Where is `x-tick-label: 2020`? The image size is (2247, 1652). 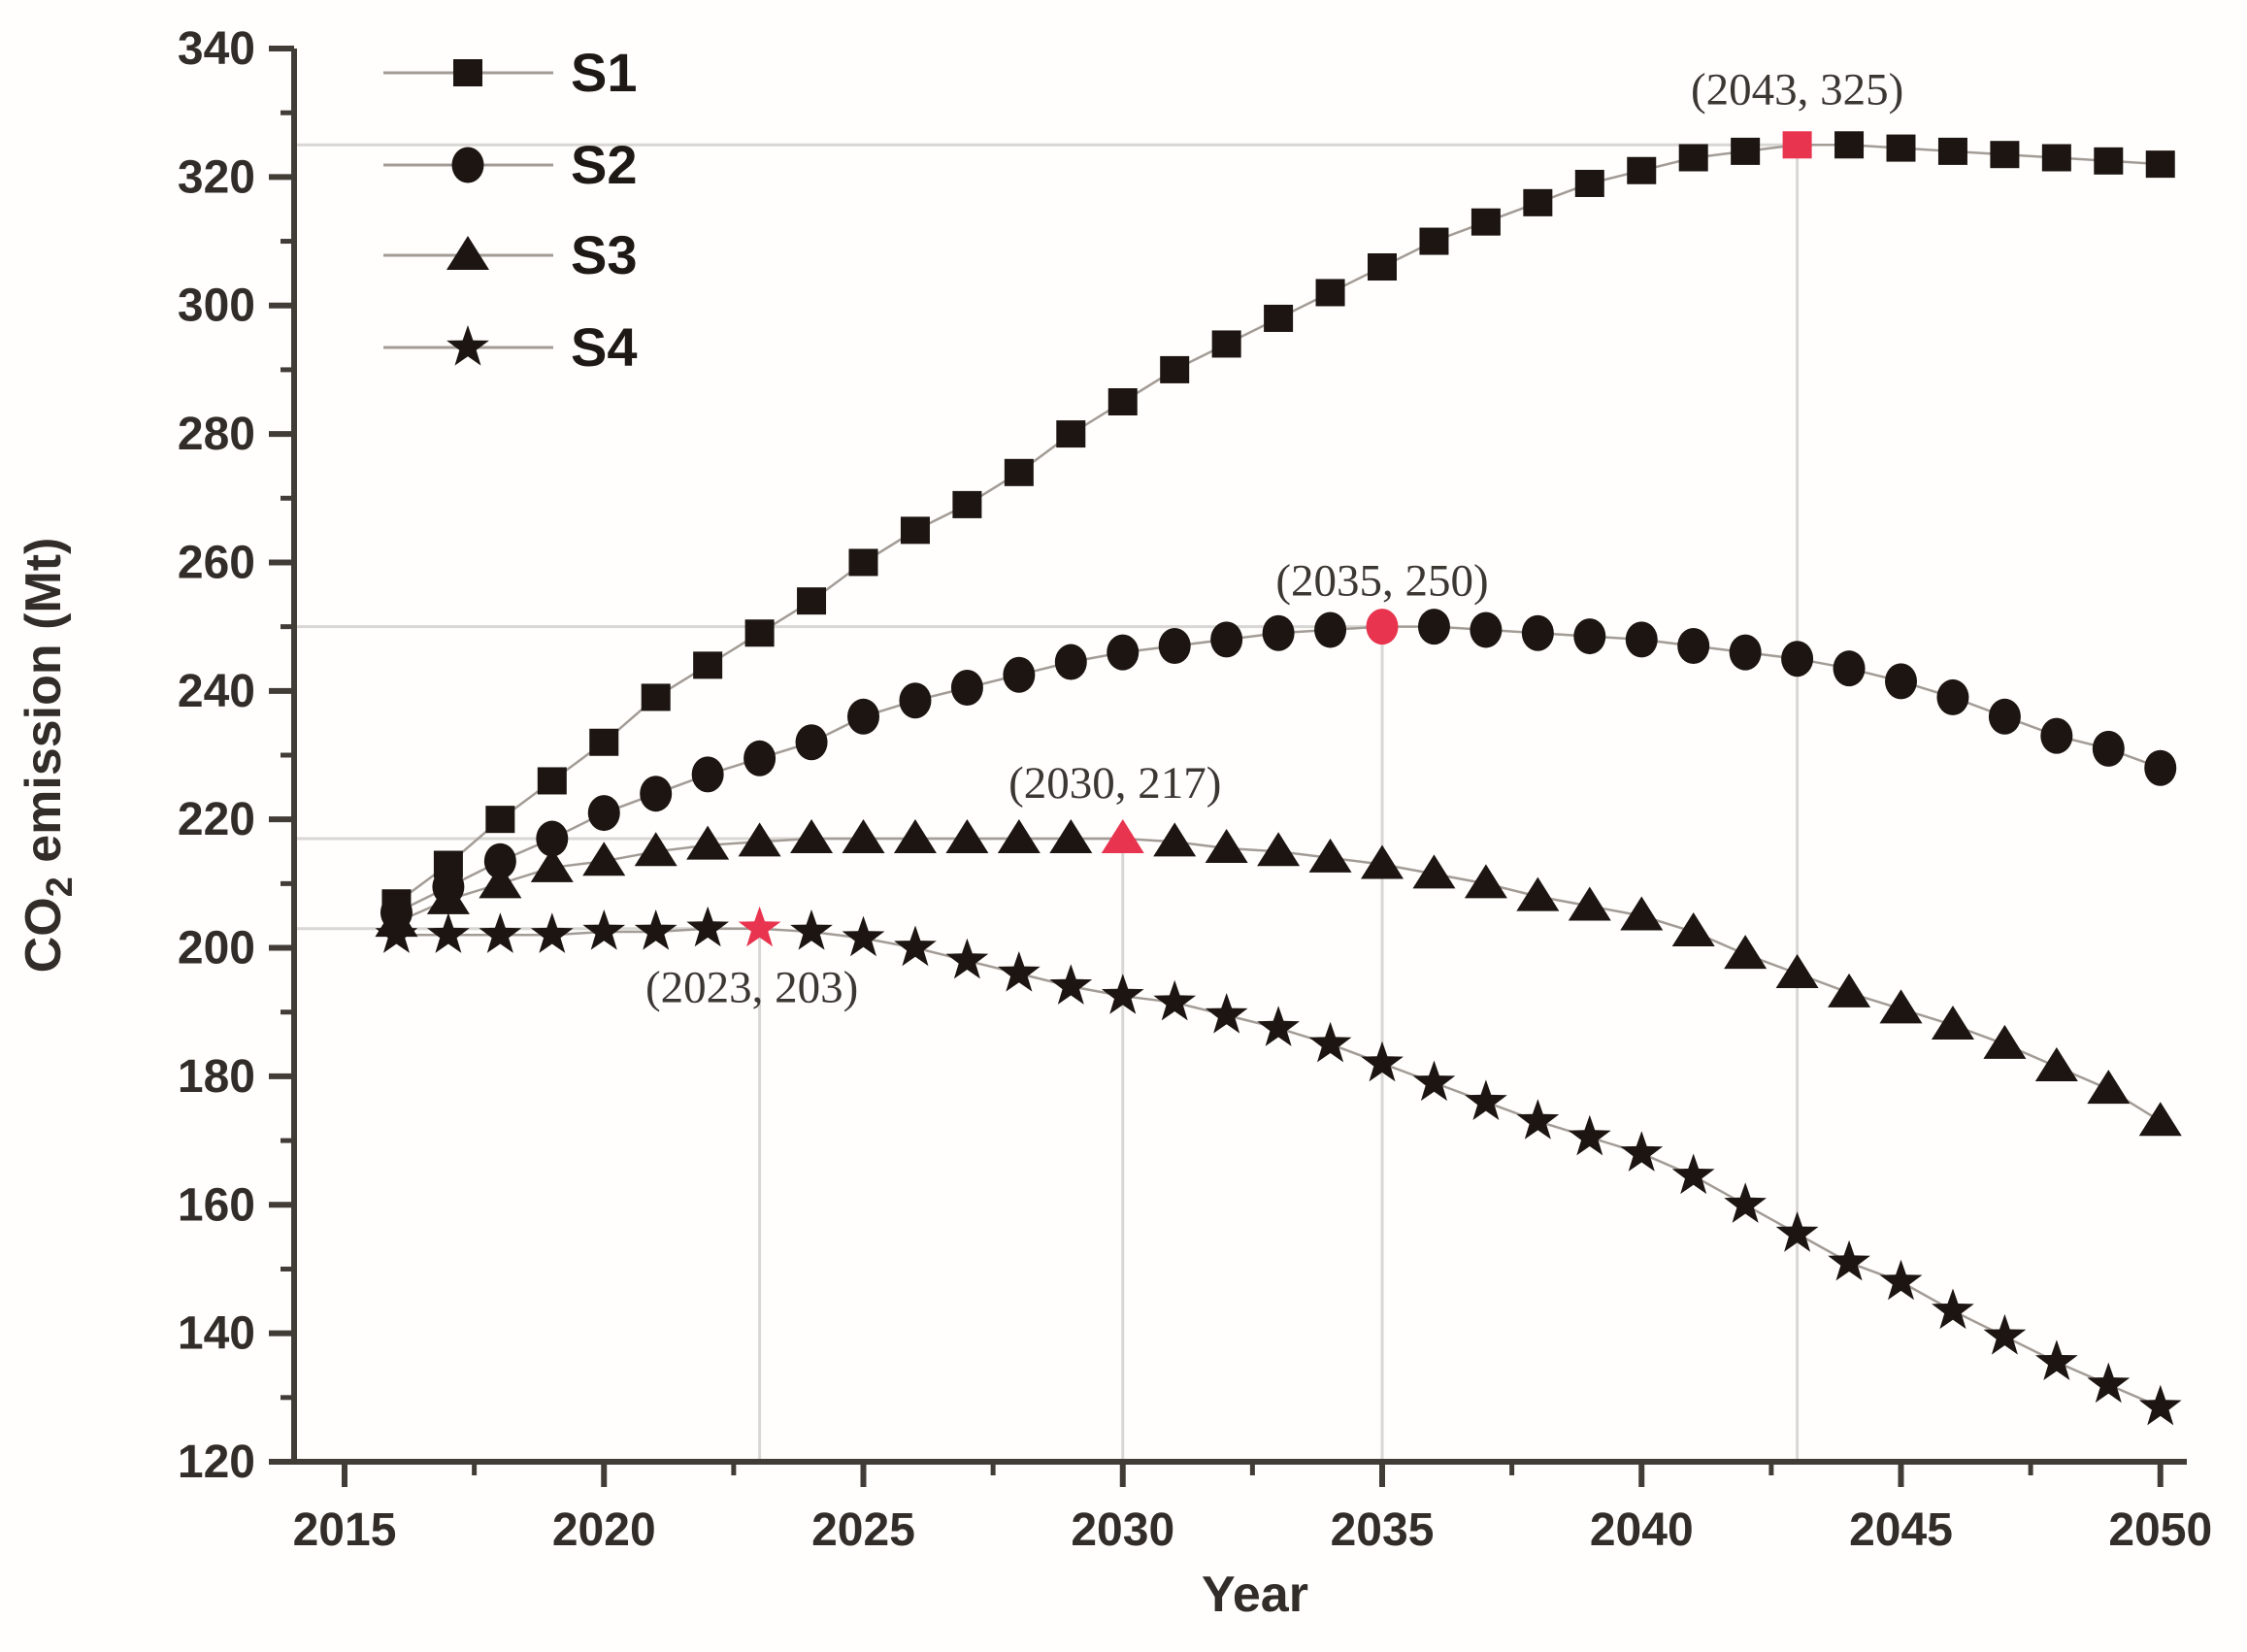
x-tick-label: 2020 is located at coordinates (604, 1530).